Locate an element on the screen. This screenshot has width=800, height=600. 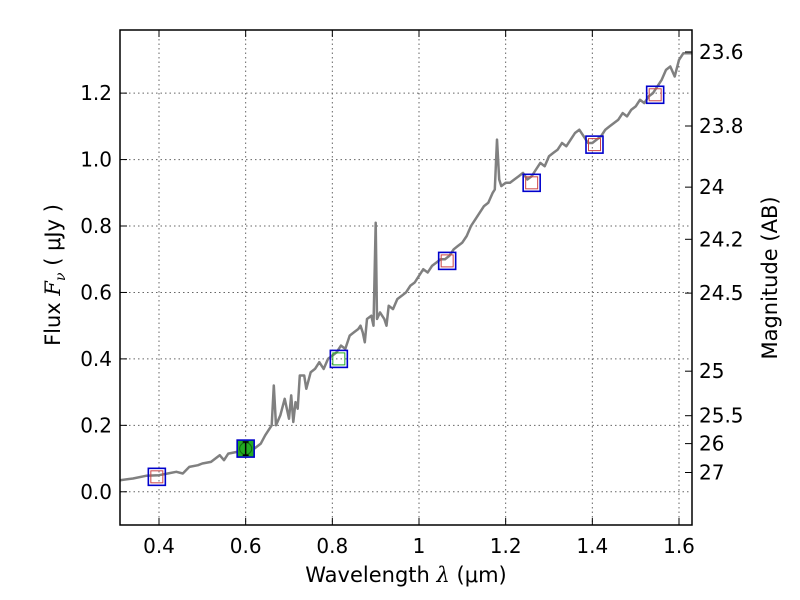
y-tick-label: 0.2 is located at coordinates (96, 425).